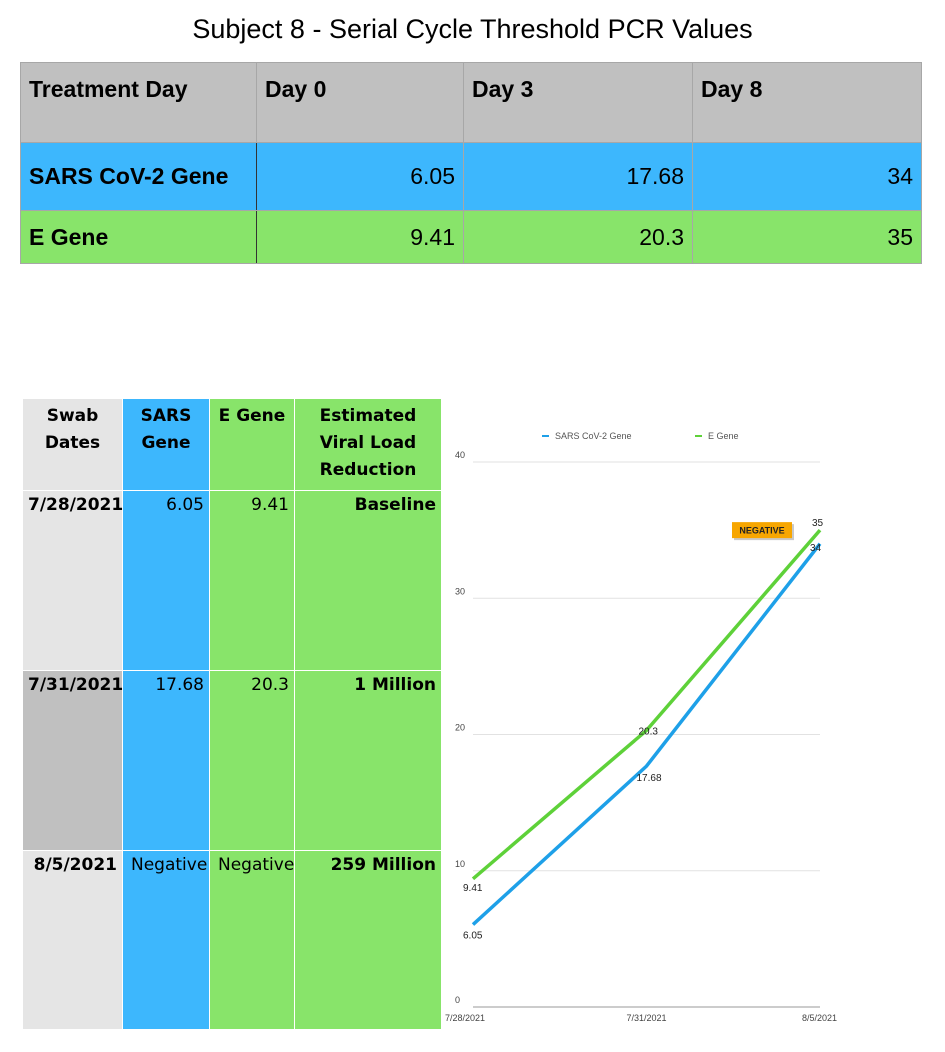 The height and width of the screenshot is (1052, 945). What do you see at coordinates (166, 940) in the screenshot?
I see `sars-value: Negative` at bounding box center [166, 940].